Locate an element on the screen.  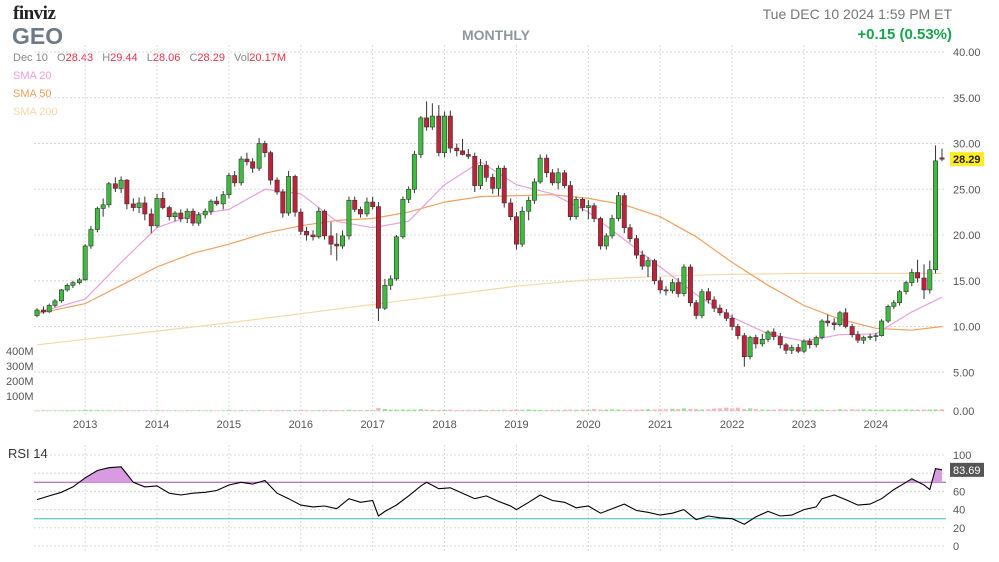
finviz-logo: finviz is located at coordinates (34, 13).